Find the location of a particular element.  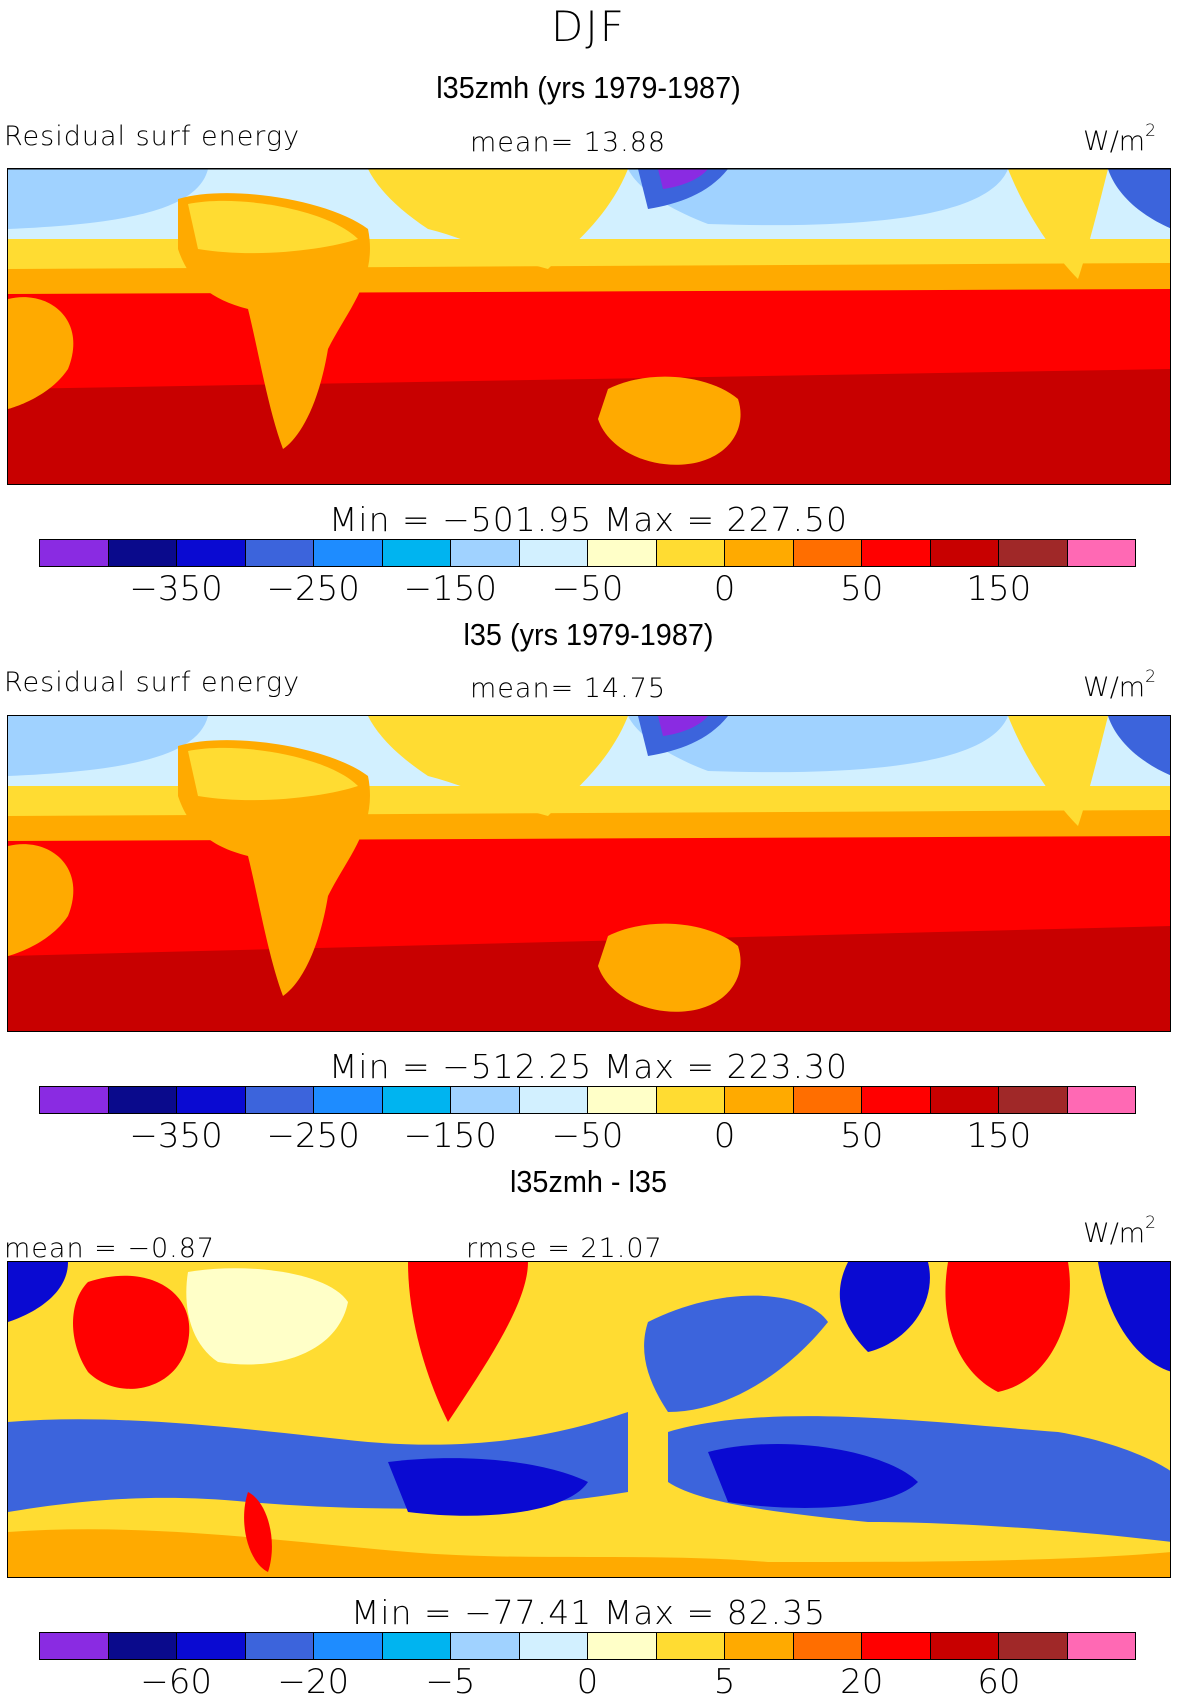

panel-2-variable-label: Residual surf energy is located at coordinates (152, 682).